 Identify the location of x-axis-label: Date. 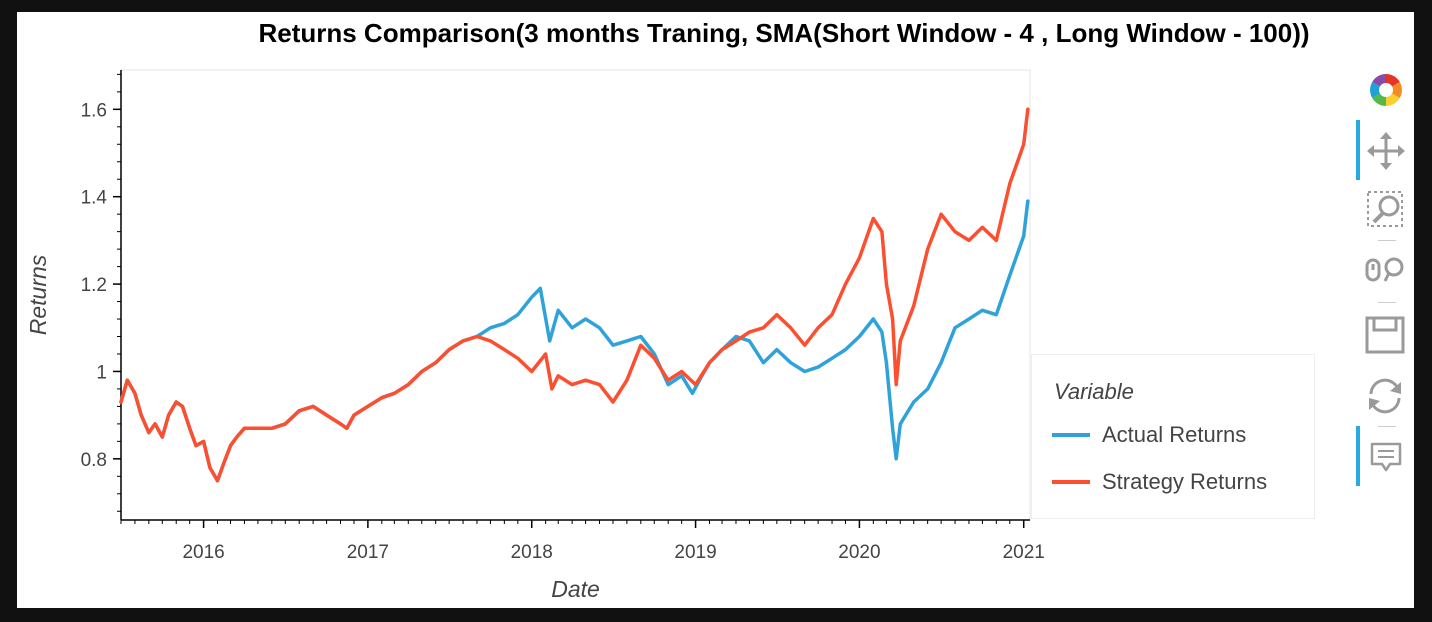
(575, 589).